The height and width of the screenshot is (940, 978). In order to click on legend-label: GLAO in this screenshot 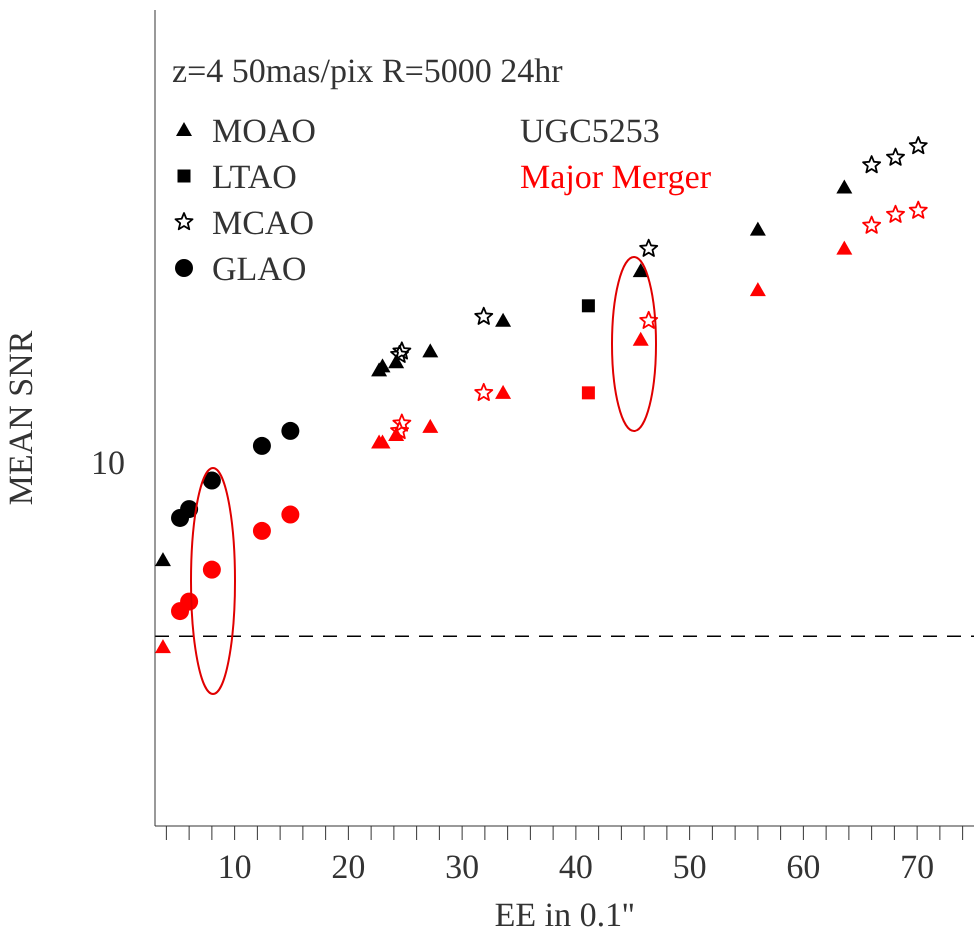, I will do `click(259, 269)`.